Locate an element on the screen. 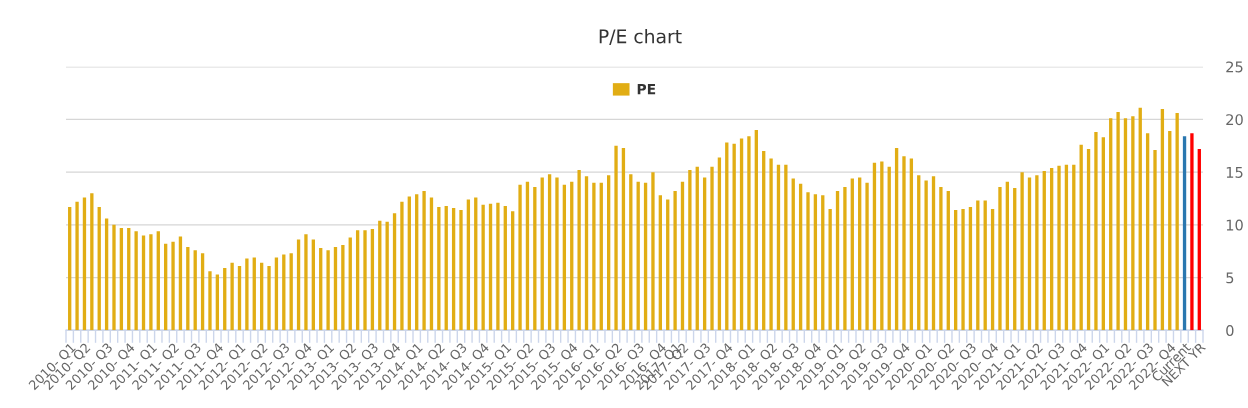  y-tick-label: 10 is located at coordinates (1234, 225).